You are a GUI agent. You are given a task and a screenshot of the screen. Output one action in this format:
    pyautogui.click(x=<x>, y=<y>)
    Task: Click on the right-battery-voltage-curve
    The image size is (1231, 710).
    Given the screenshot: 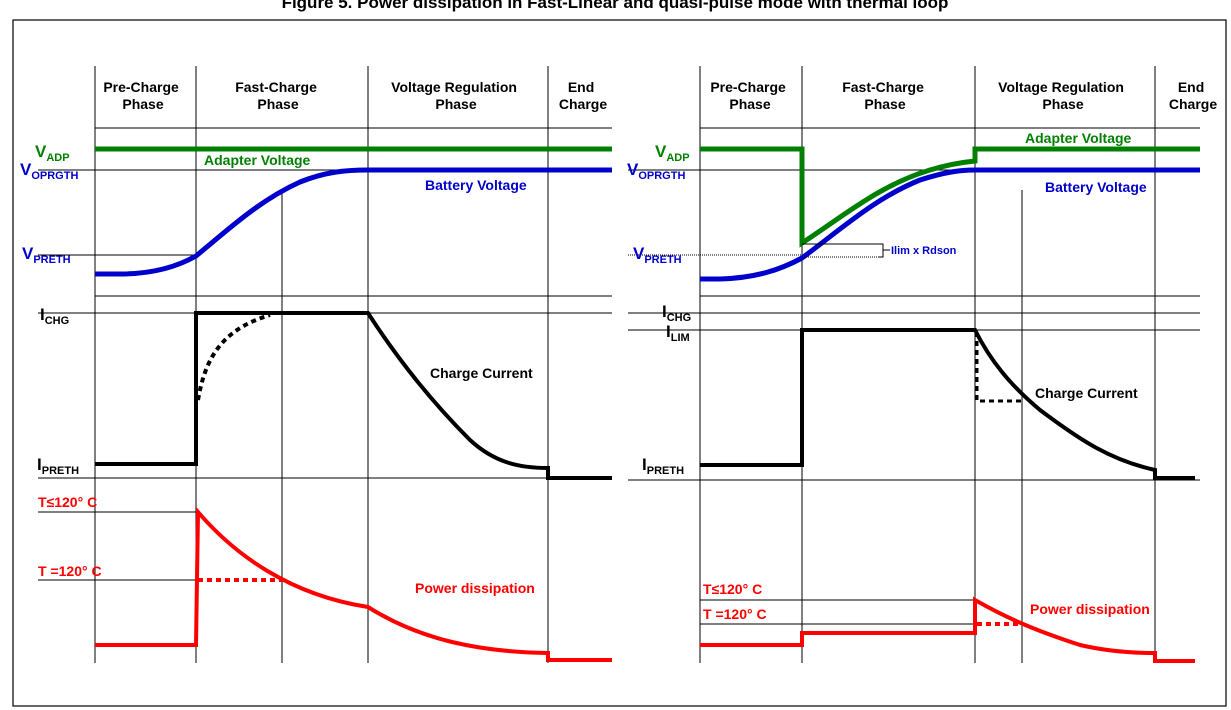 What is the action you would take?
    pyautogui.click(x=950, y=224)
    